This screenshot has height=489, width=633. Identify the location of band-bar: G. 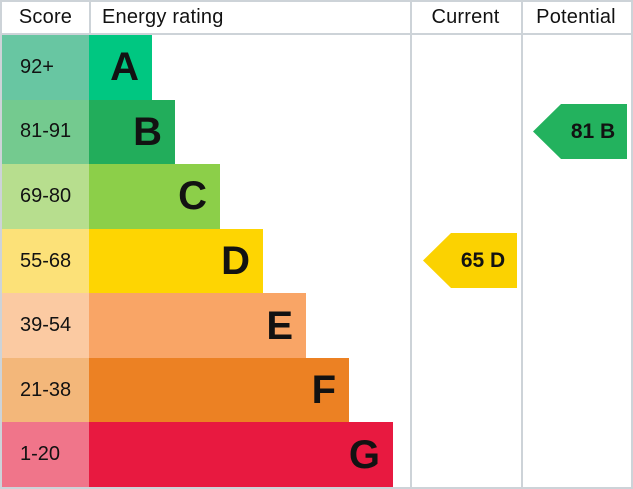
(241, 454).